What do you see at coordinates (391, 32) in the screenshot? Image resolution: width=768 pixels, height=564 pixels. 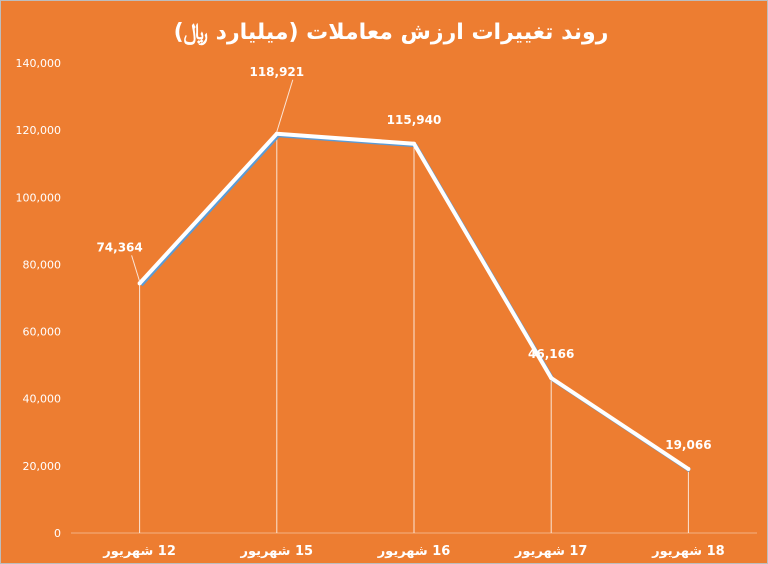 I see `chart-title: روند تغییرات ارزش معاملات (میلیارد ﷼)` at bounding box center [391, 32].